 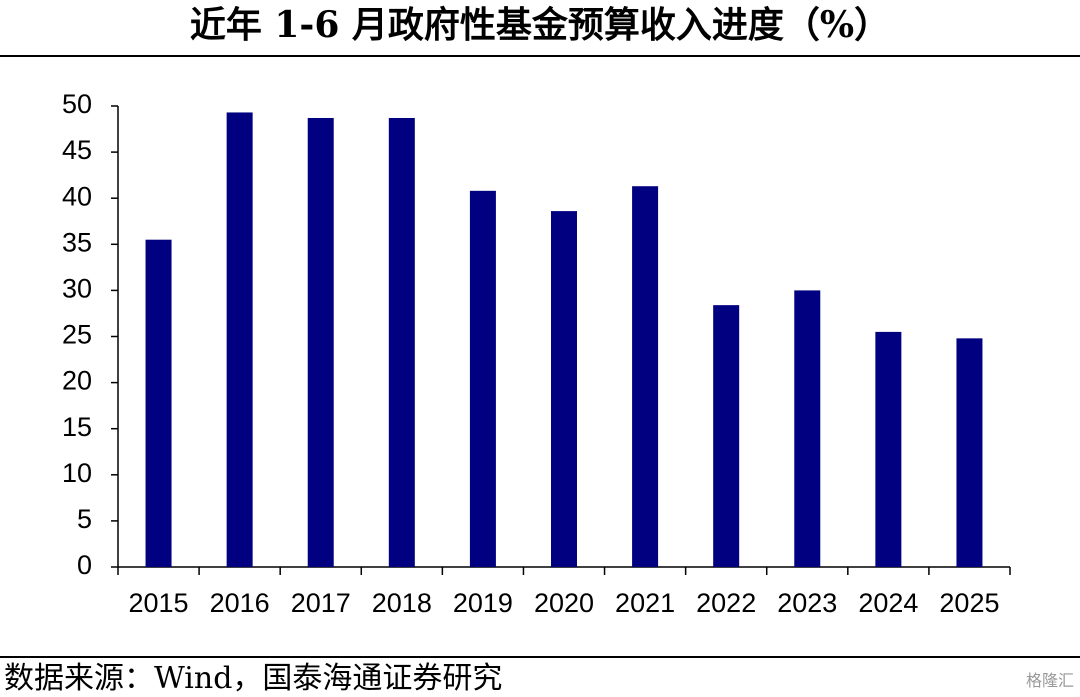 I want to click on chart-title: 近年 1-6 月政府性基金预算收入进度（%）, so click(x=540, y=25).